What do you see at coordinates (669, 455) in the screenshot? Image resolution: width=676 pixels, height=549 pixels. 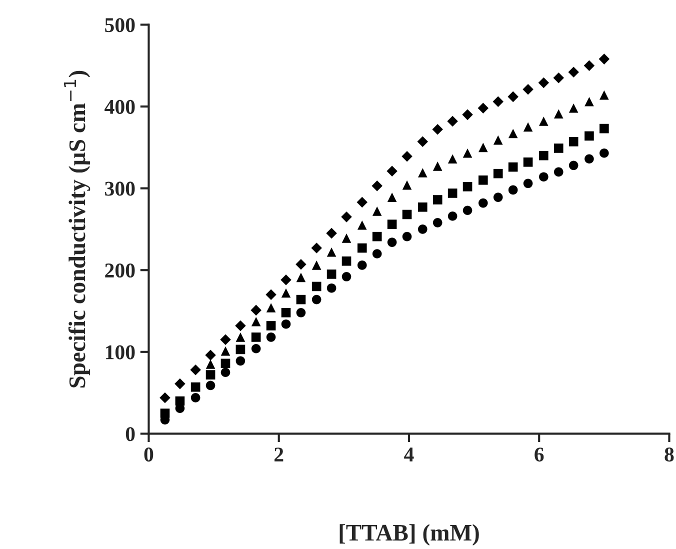 I see `x-tick-label: 8` at bounding box center [669, 455].